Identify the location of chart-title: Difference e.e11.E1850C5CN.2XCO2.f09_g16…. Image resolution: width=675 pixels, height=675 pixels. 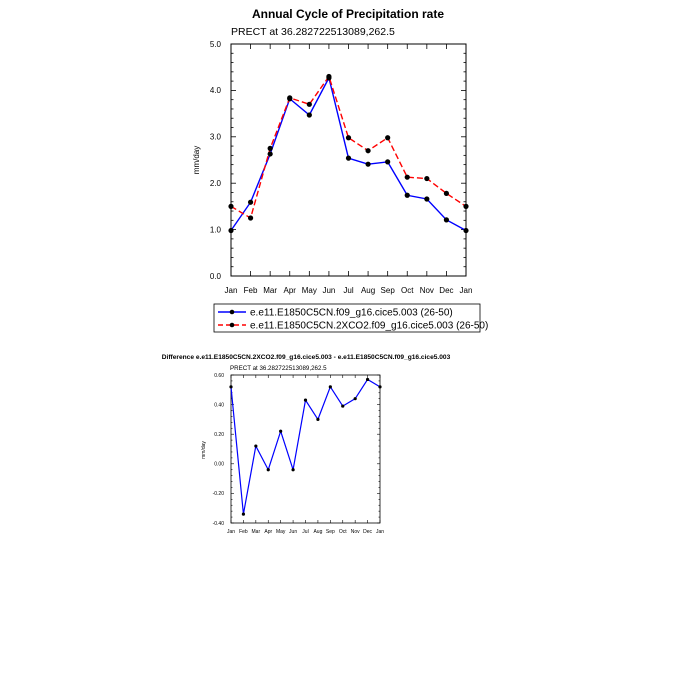
(306, 357).